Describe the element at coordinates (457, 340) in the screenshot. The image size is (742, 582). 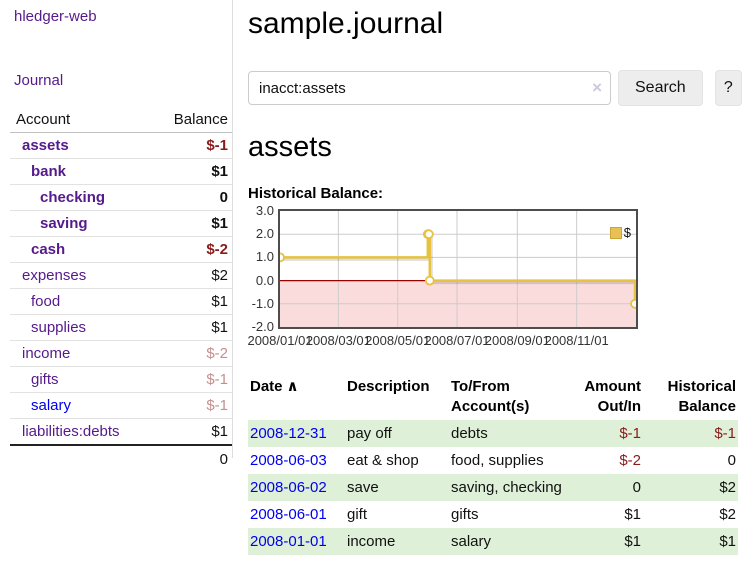
I see `x-axis-tick-label: 2008/07/01` at that location.